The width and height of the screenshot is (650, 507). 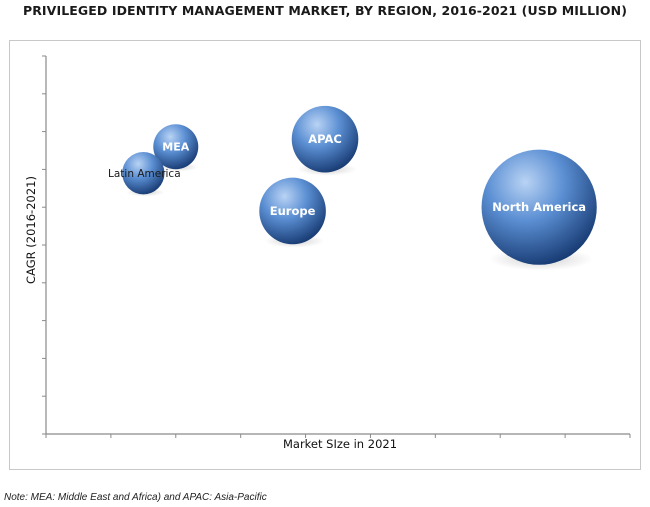 I want to click on bubble-north-america: North America, so click(x=539, y=210).